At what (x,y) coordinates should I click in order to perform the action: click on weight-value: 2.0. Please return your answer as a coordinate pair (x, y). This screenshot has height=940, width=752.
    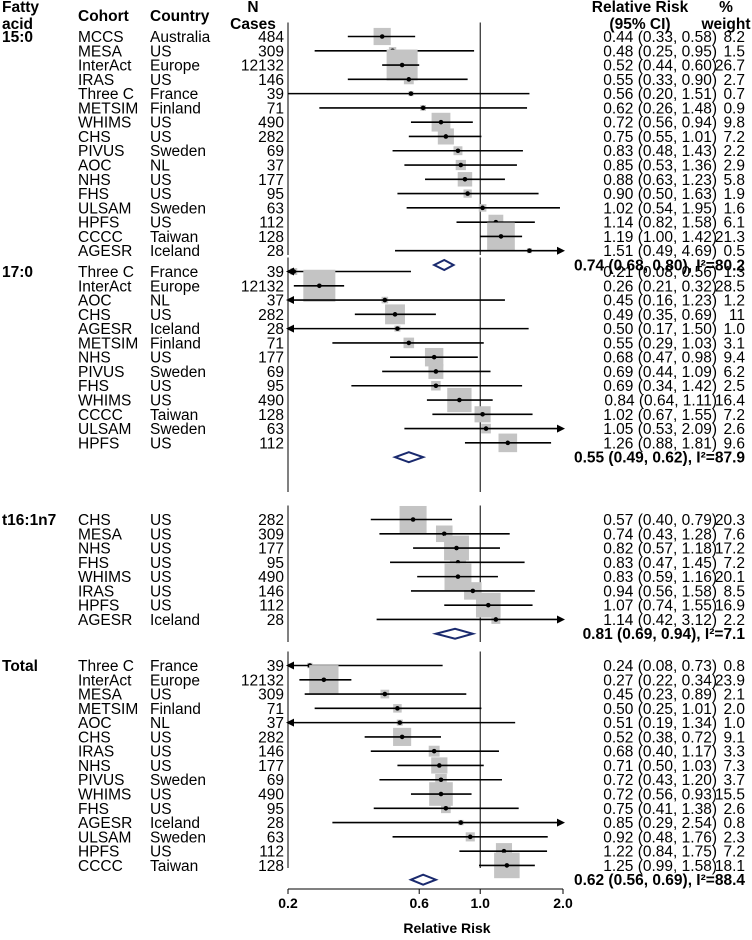
    Looking at the image, I should click on (734, 709).